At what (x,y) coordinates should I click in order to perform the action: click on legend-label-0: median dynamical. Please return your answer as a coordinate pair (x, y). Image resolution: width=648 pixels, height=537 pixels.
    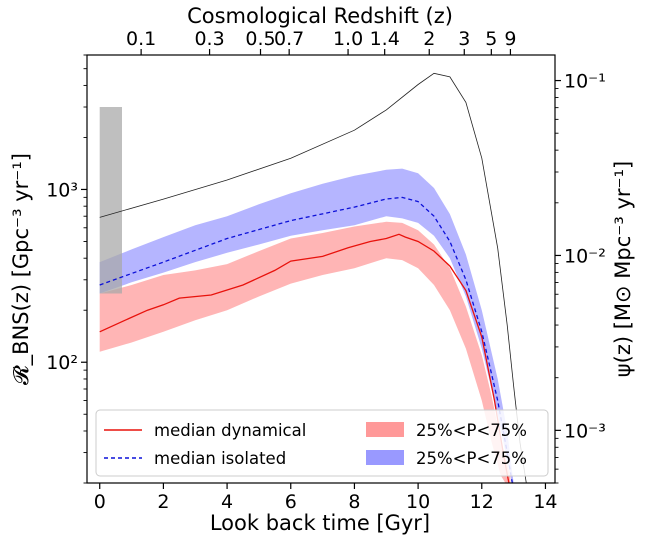
    Looking at the image, I should click on (230, 430).